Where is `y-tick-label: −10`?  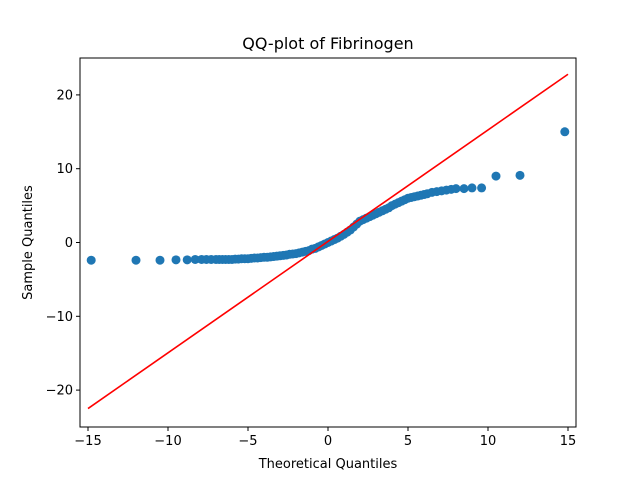 y-tick-label: −10 is located at coordinates (59, 317).